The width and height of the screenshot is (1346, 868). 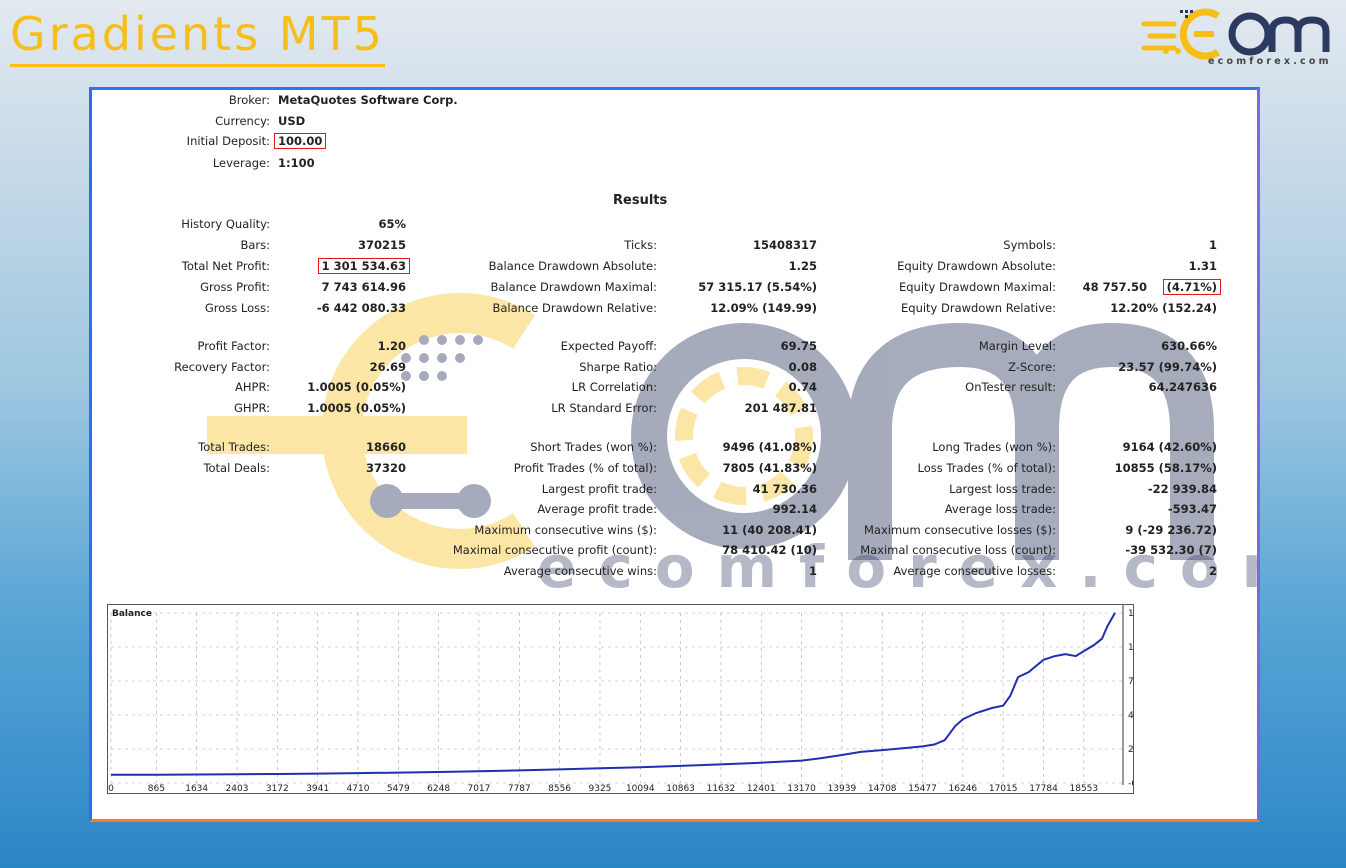 What do you see at coordinates (1171, 530) in the screenshot?
I see `col3-value: 9 (-29 236.72)` at bounding box center [1171, 530].